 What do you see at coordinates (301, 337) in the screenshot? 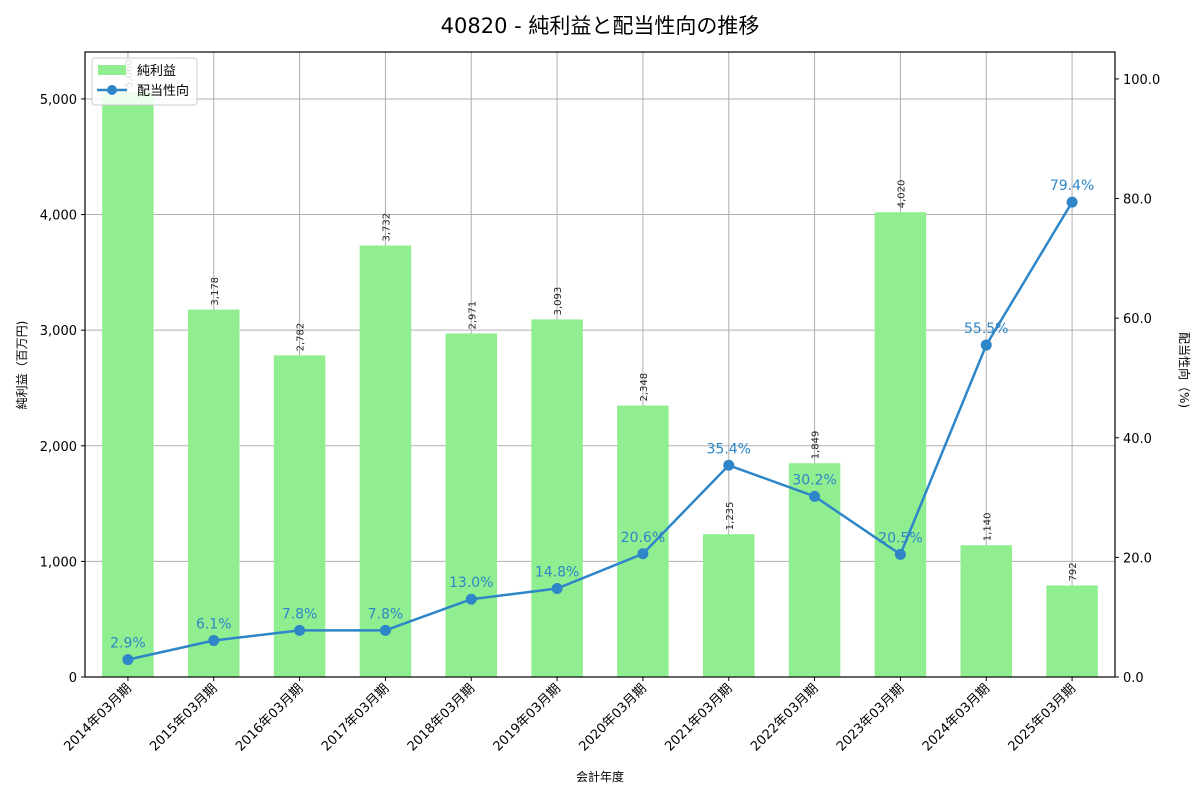
I see `bar-value-label: 2,782` at bounding box center [301, 337].